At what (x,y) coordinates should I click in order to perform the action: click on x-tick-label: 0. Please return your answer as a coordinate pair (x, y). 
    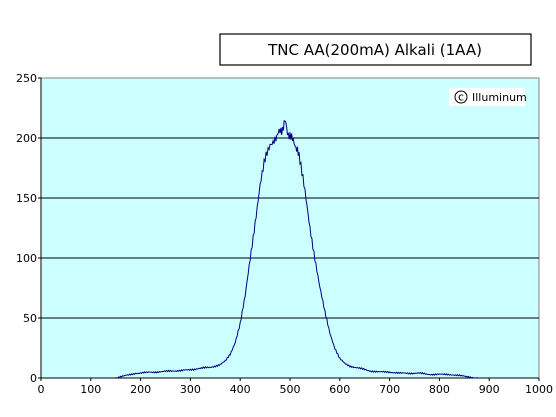
    Looking at the image, I should click on (41, 389).